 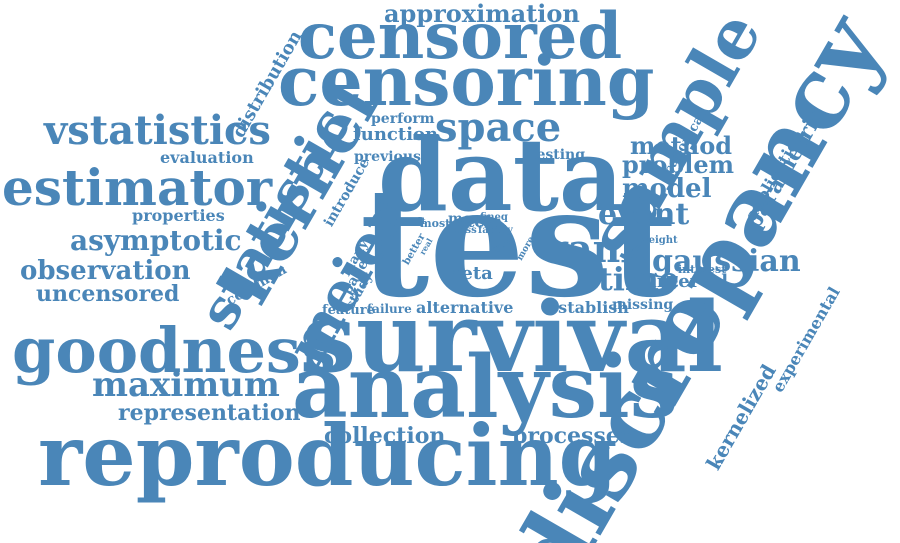 I want to click on word: maximum, so click(x=186, y=385).